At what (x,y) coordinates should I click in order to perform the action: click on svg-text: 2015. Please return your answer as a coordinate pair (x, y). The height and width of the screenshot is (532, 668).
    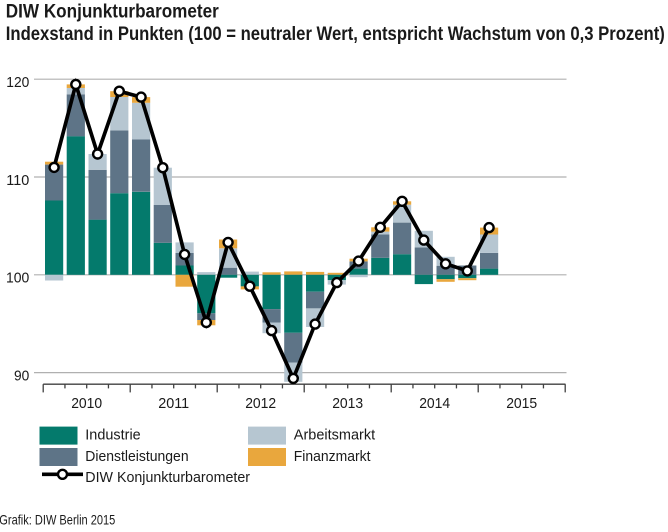
    Looking at the image, I should click on (521, 403).